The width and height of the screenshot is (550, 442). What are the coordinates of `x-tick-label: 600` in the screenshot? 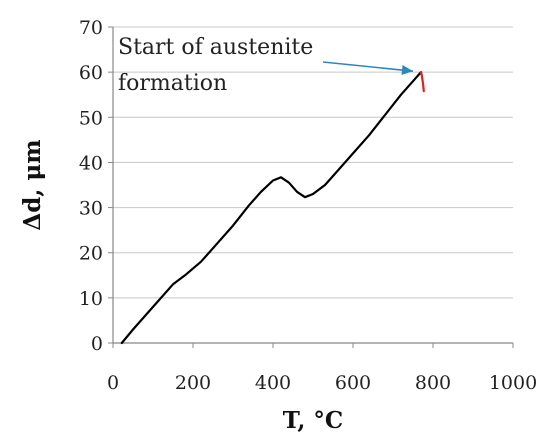 It's located at (353, 383).